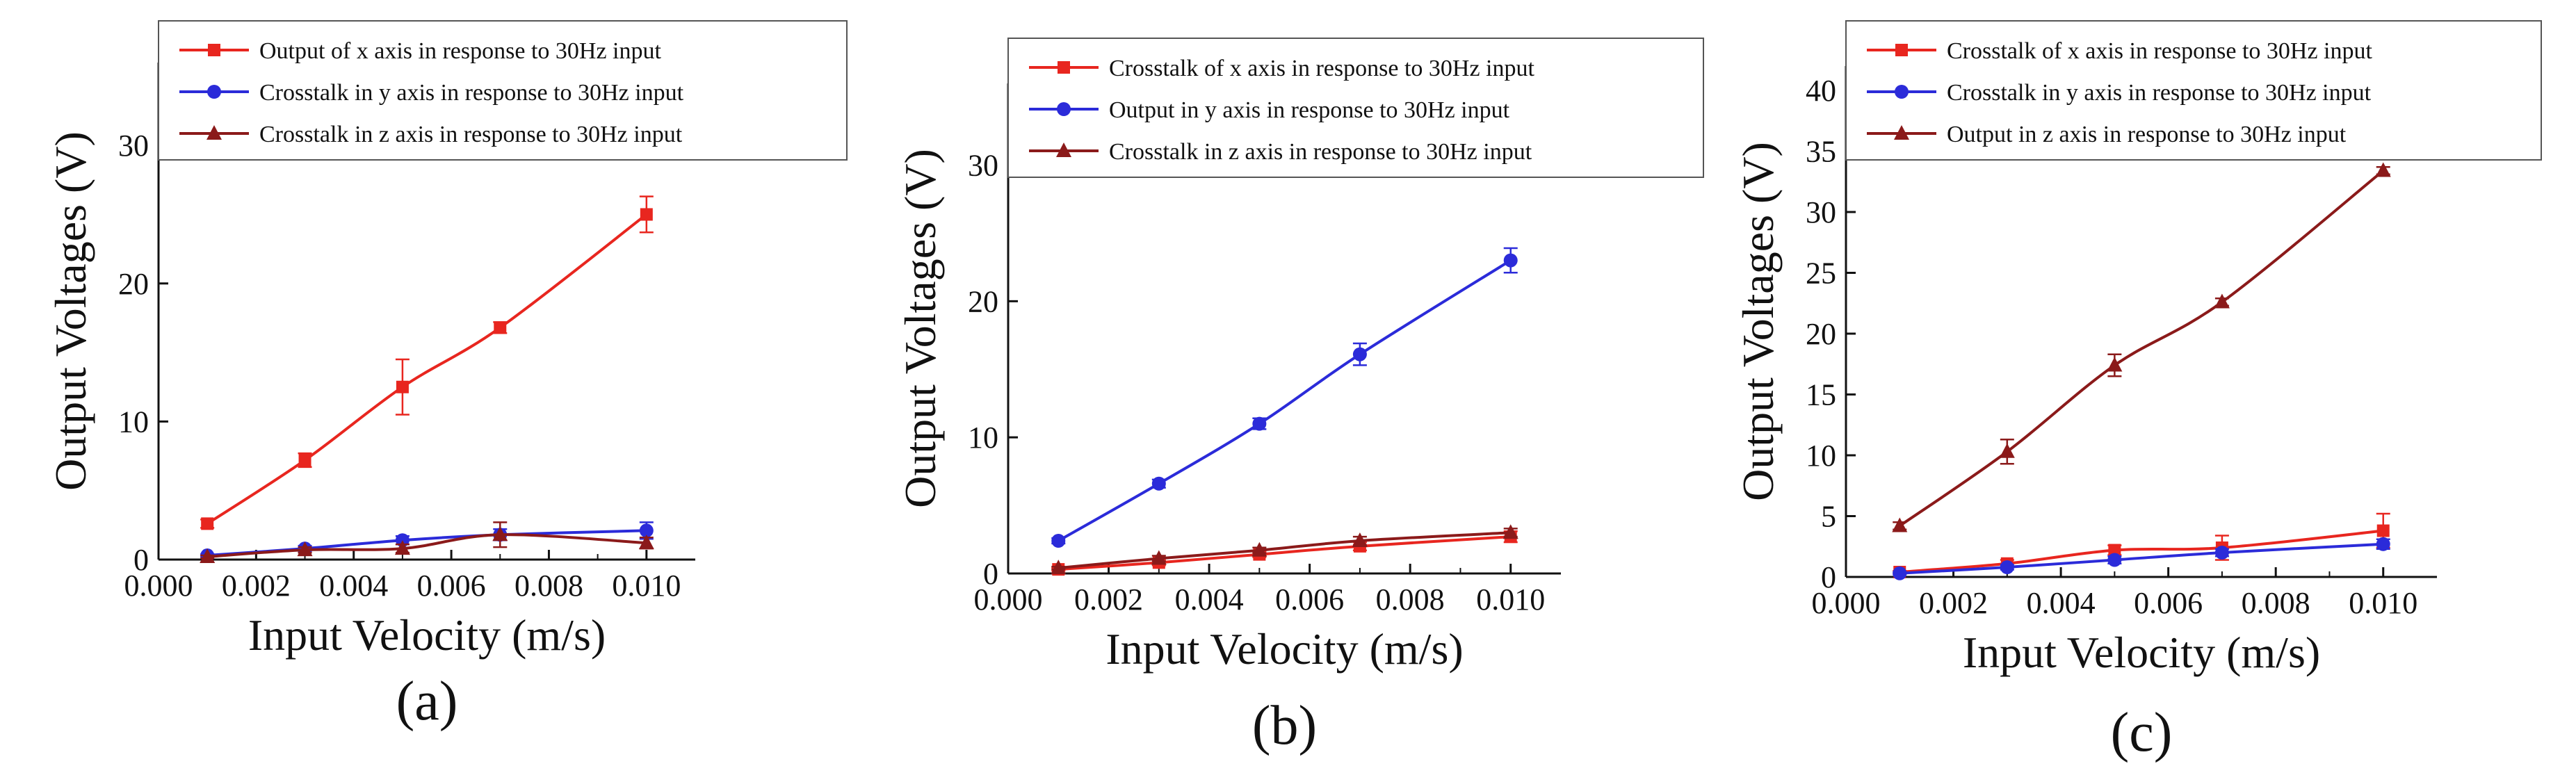 The height and width of the screenshot is (782, 2576). I want to click on y-tick-label: 5, so click(1828, 517).